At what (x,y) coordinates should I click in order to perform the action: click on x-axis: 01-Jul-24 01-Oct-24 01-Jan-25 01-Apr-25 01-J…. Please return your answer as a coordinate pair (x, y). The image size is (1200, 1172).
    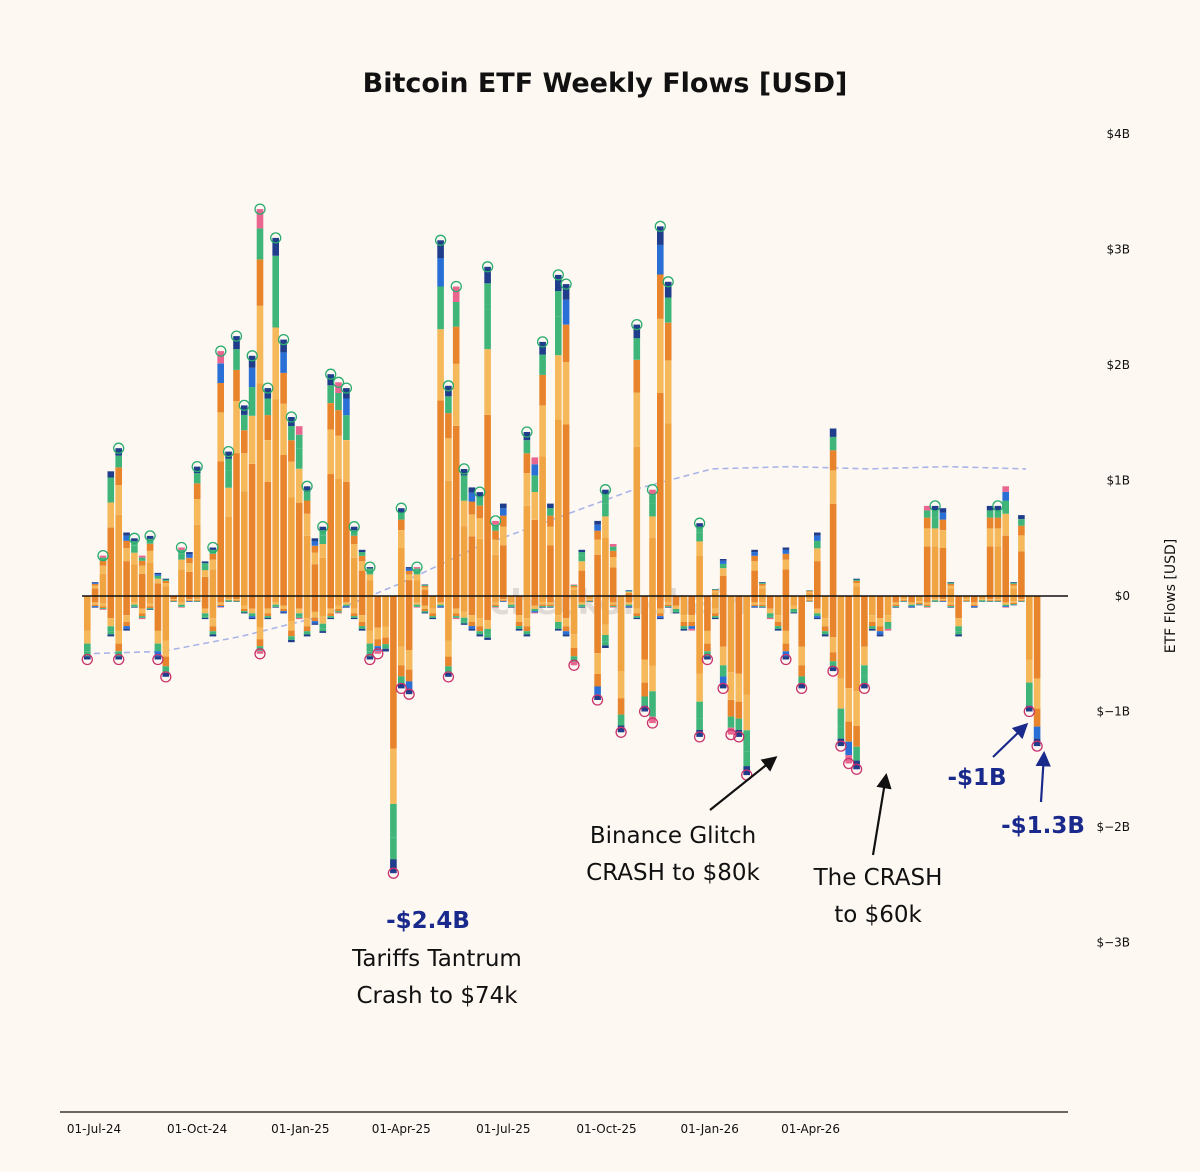
    Looking at the image, I should click on (564, 1123).